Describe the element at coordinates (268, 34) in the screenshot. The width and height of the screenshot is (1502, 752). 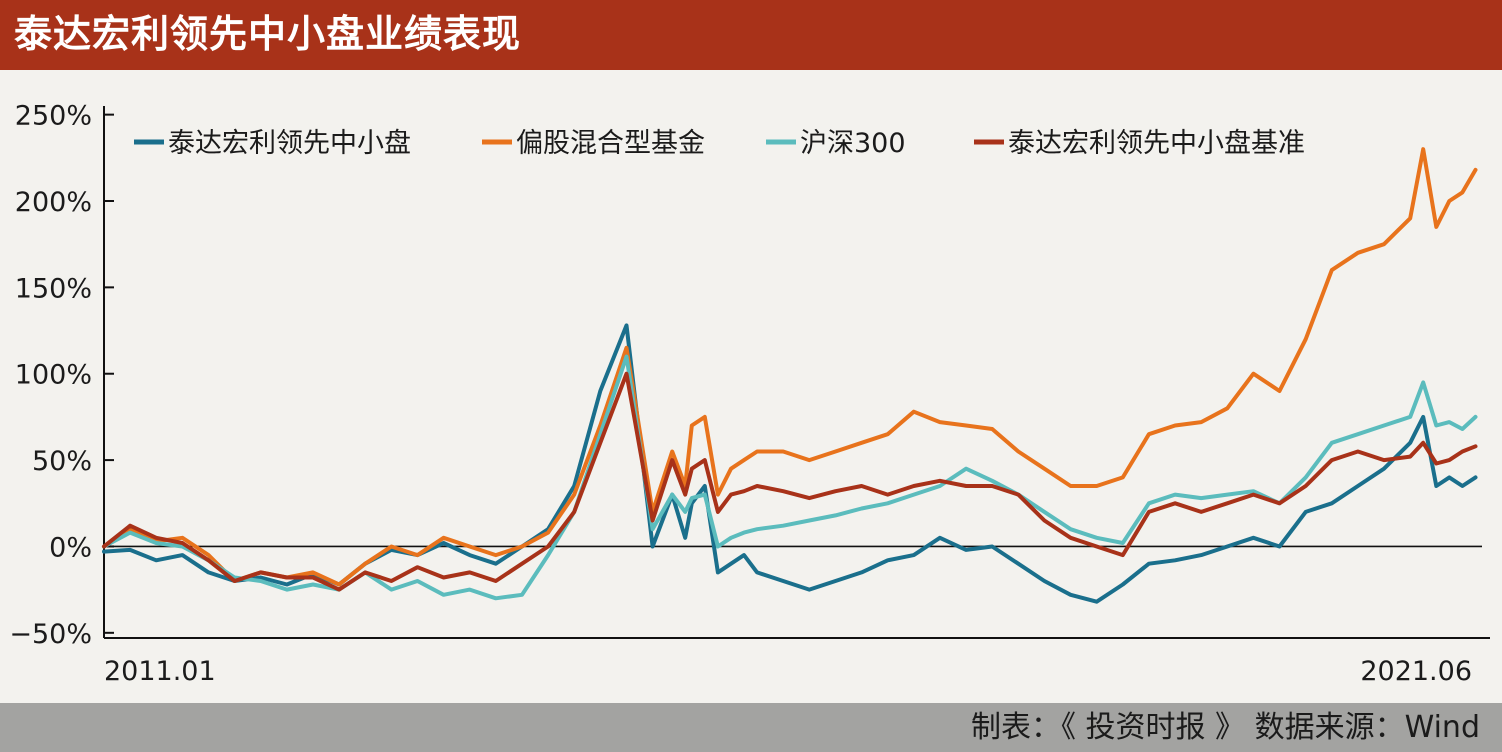
I see `chart-title: 泰达宏利领先中小盘业绩表现` at that location.